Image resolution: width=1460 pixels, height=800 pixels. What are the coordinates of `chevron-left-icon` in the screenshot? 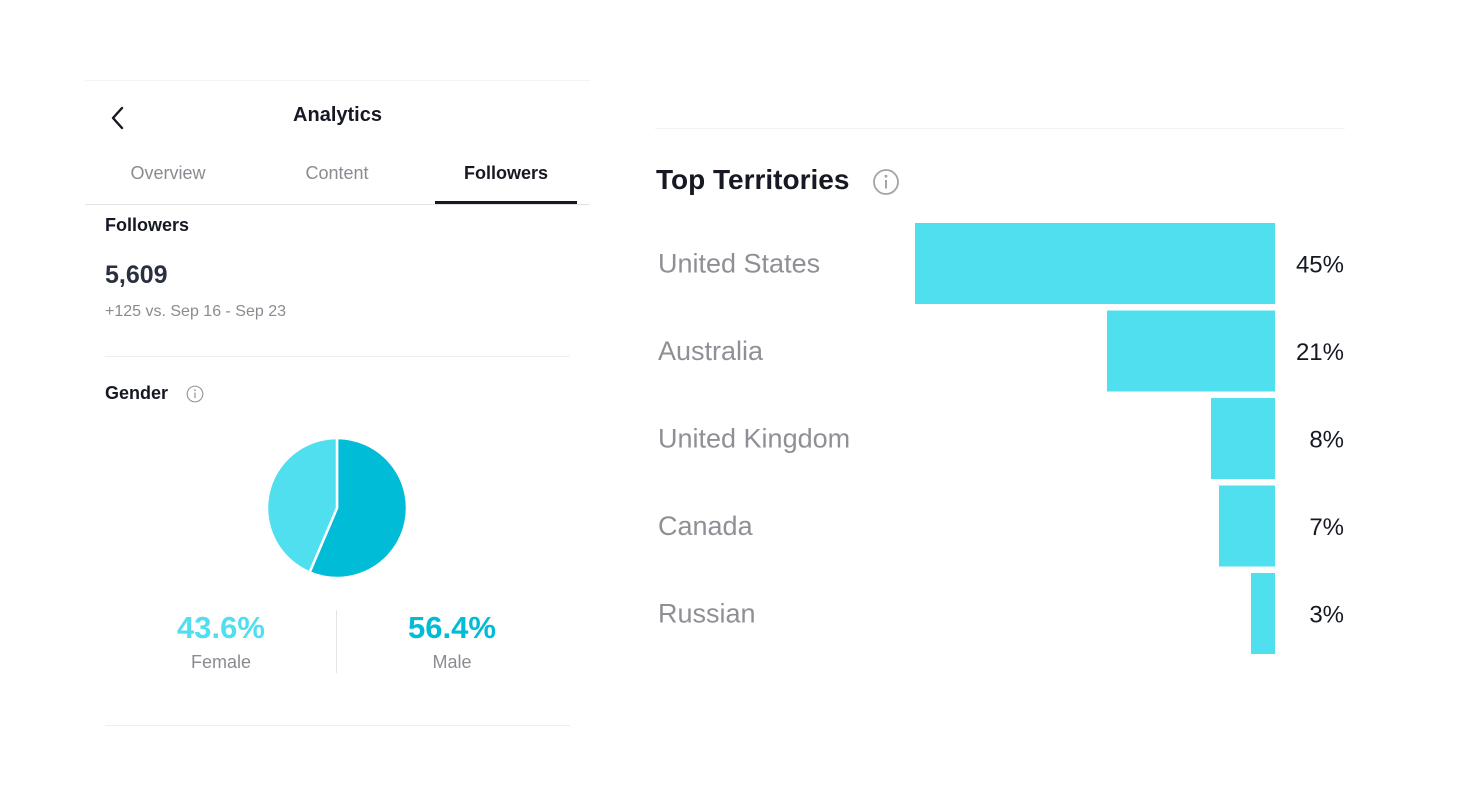 It's located at (117, 118).